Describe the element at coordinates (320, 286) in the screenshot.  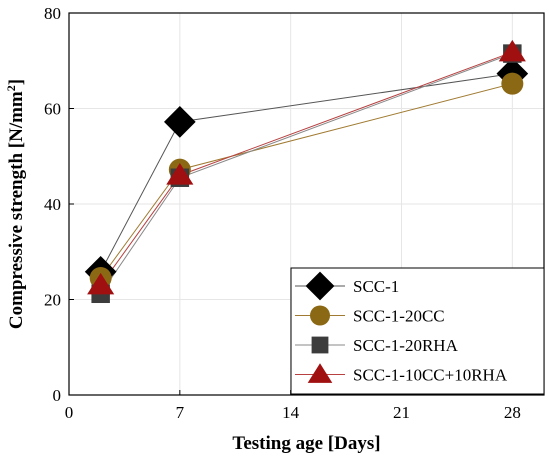
I see `legend-marker-diamond` at that location.